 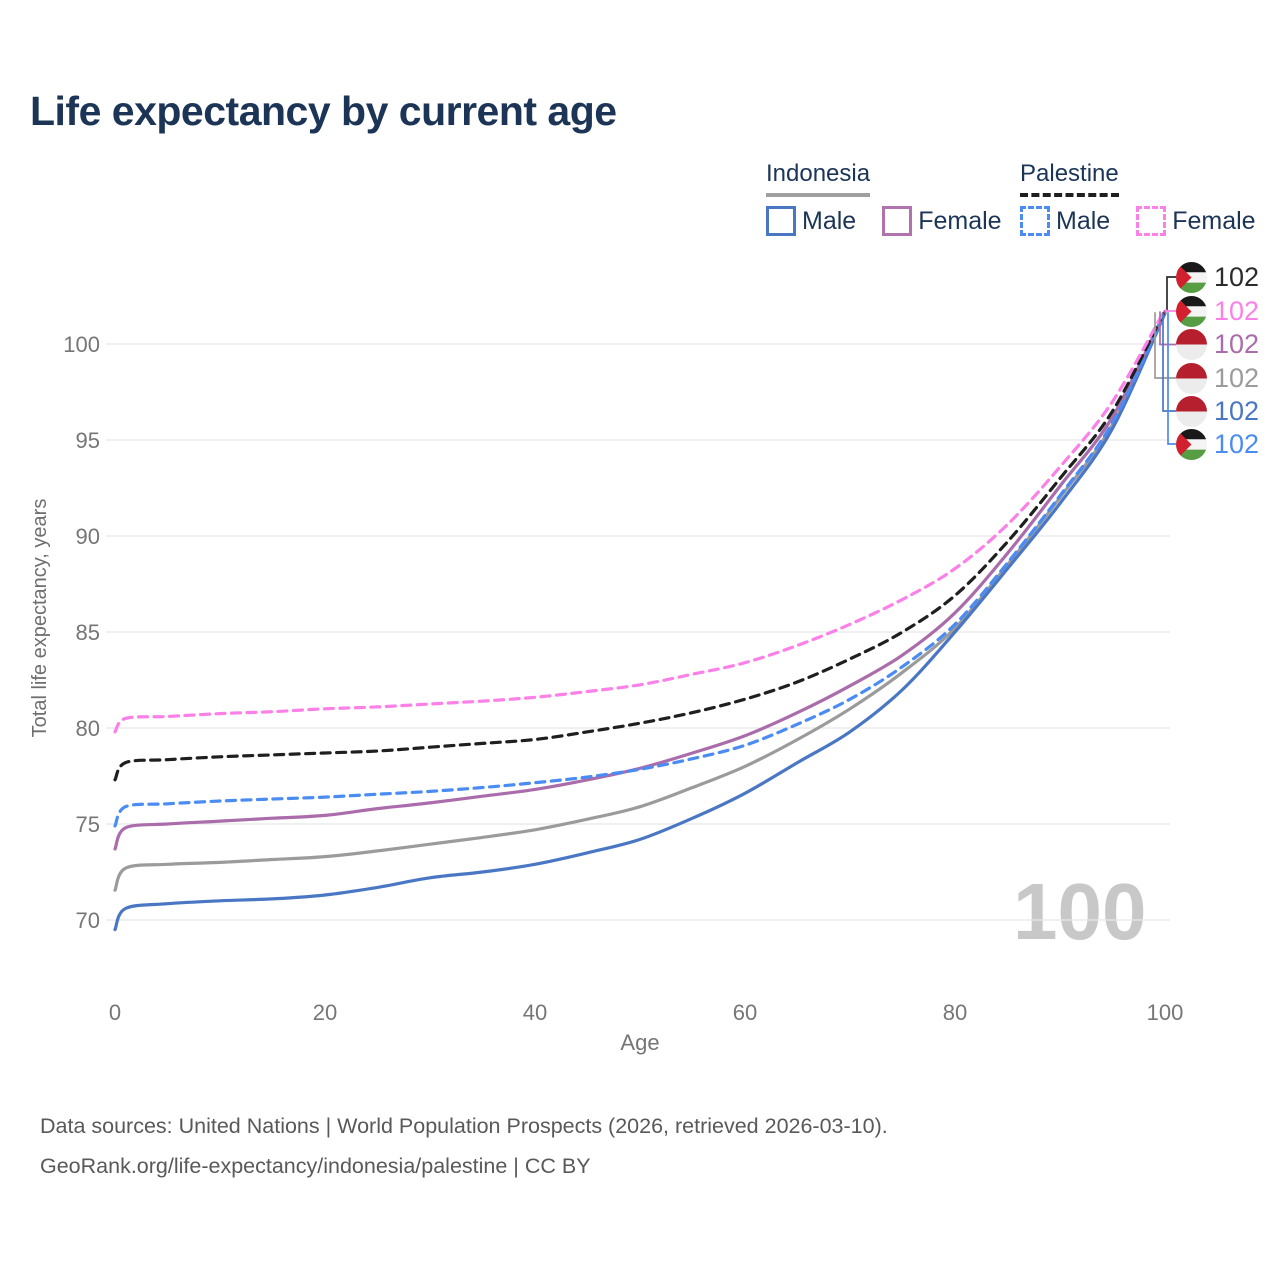 I want to click on legend-group-indonesia: Indonesia Male Female, so click(x=894, y=198).